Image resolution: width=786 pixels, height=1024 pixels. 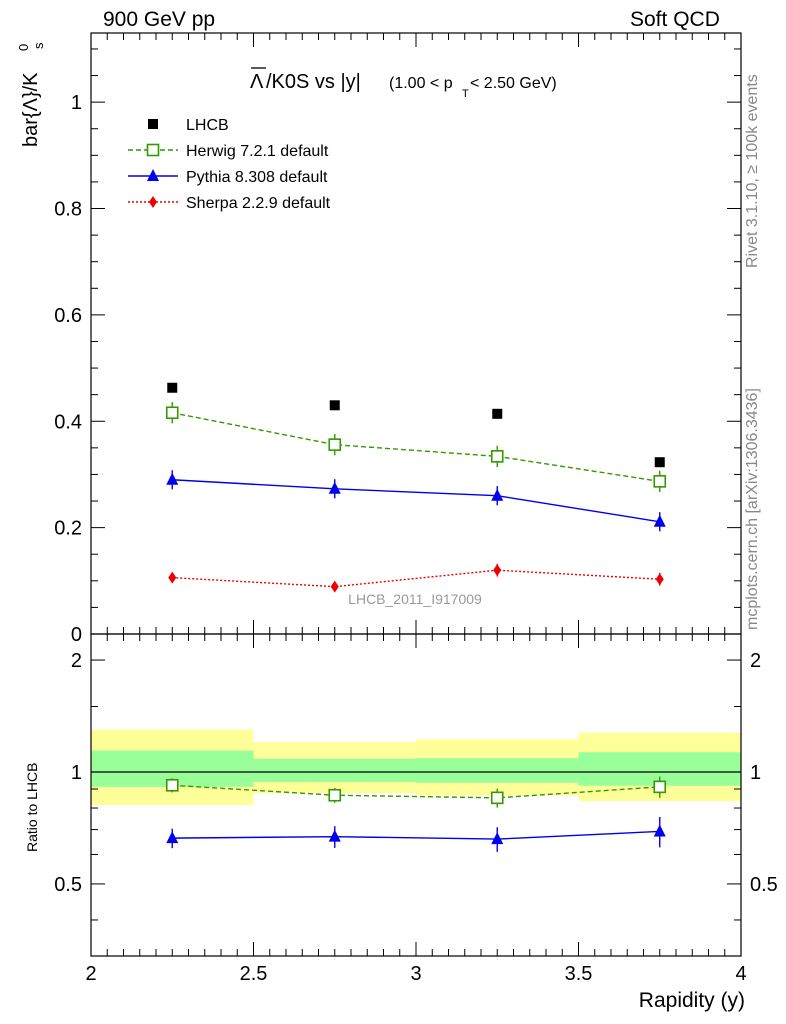 I want to click on ratio-y-tick-label-left: 2, so click(x=76, y=661).